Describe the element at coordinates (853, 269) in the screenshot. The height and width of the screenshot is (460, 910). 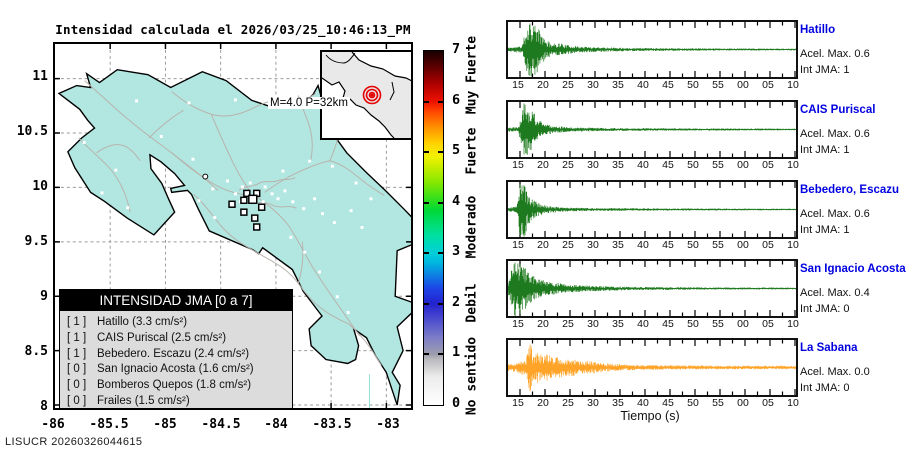
I see `station-name-label: San Ignacio Acosta` at that location.